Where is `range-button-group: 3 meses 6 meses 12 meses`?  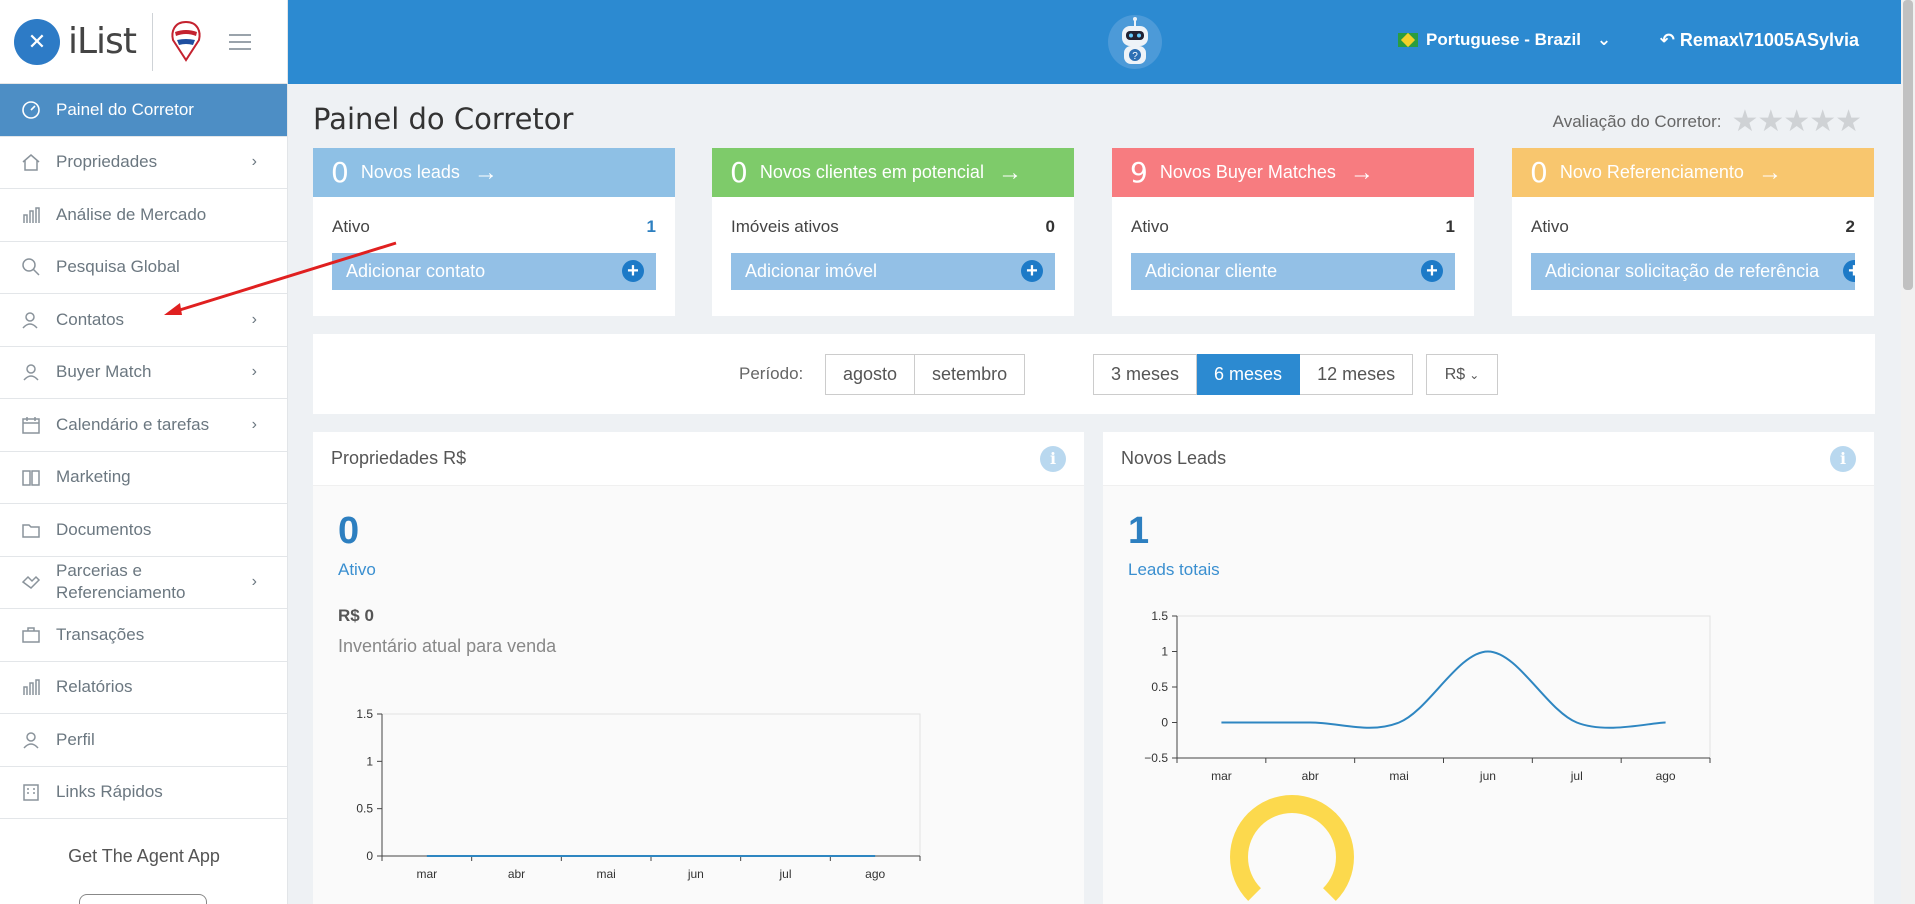
range-button-group: 3 meses 6 meses 12 meses is located at coordinates (1253, 374).